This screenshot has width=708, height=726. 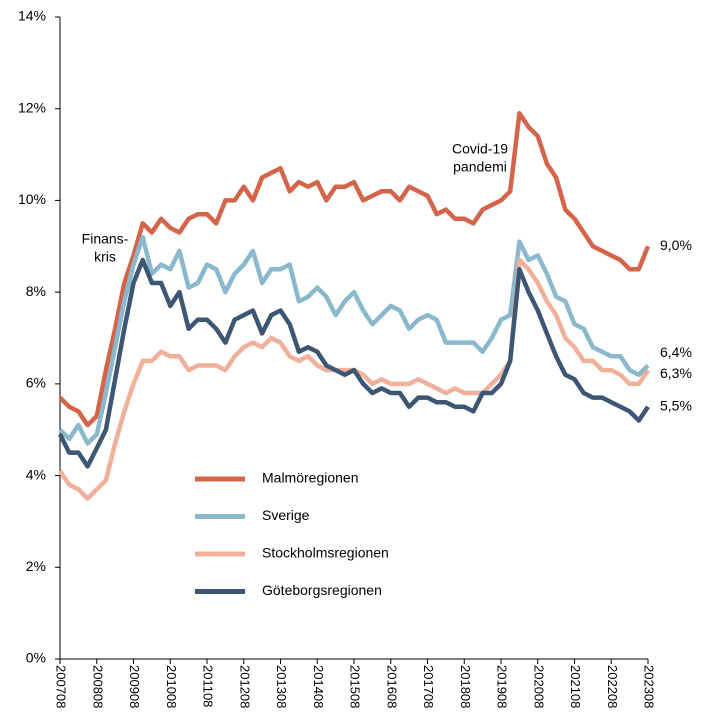 What do you see at coordinates (36, 658) in the screenshot?
I see `y-tick-label: 0%` at bounding box center [36, 658].